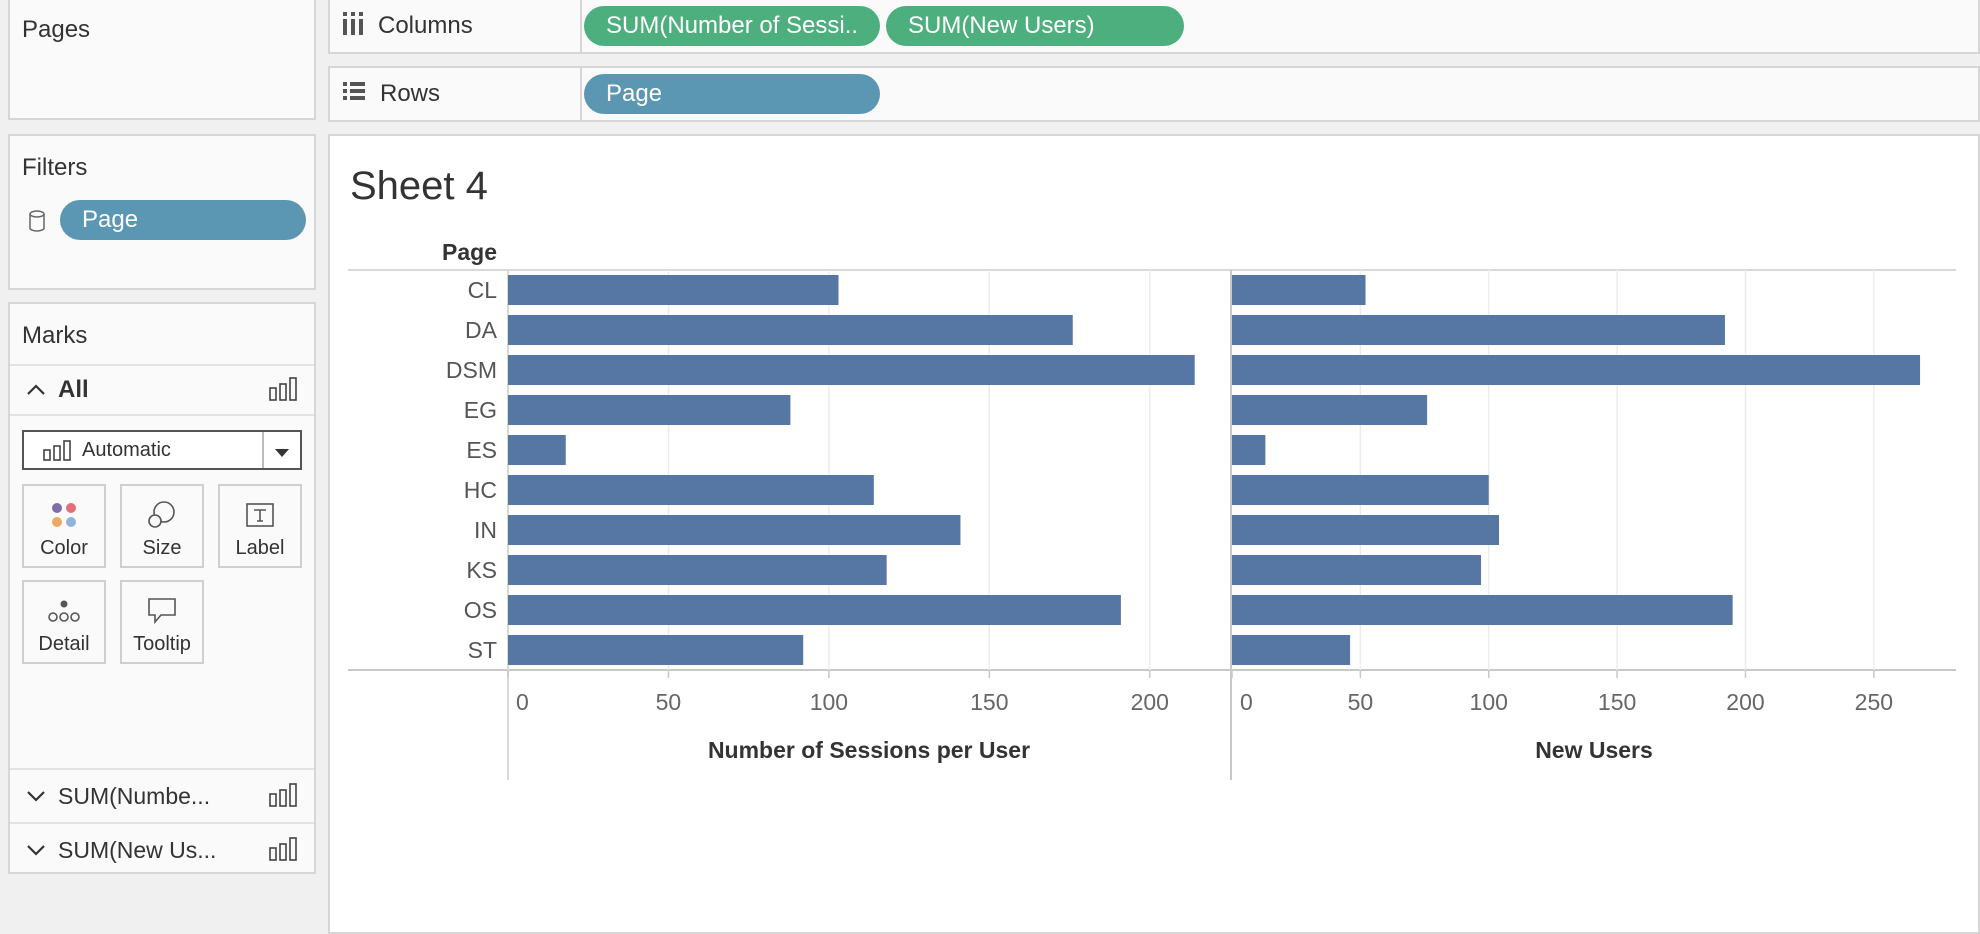 This screenshot has height=934, width=1980. Describe the element at coordinates (485, 530) in the screenshot. I see `category-label: IN` at that location.